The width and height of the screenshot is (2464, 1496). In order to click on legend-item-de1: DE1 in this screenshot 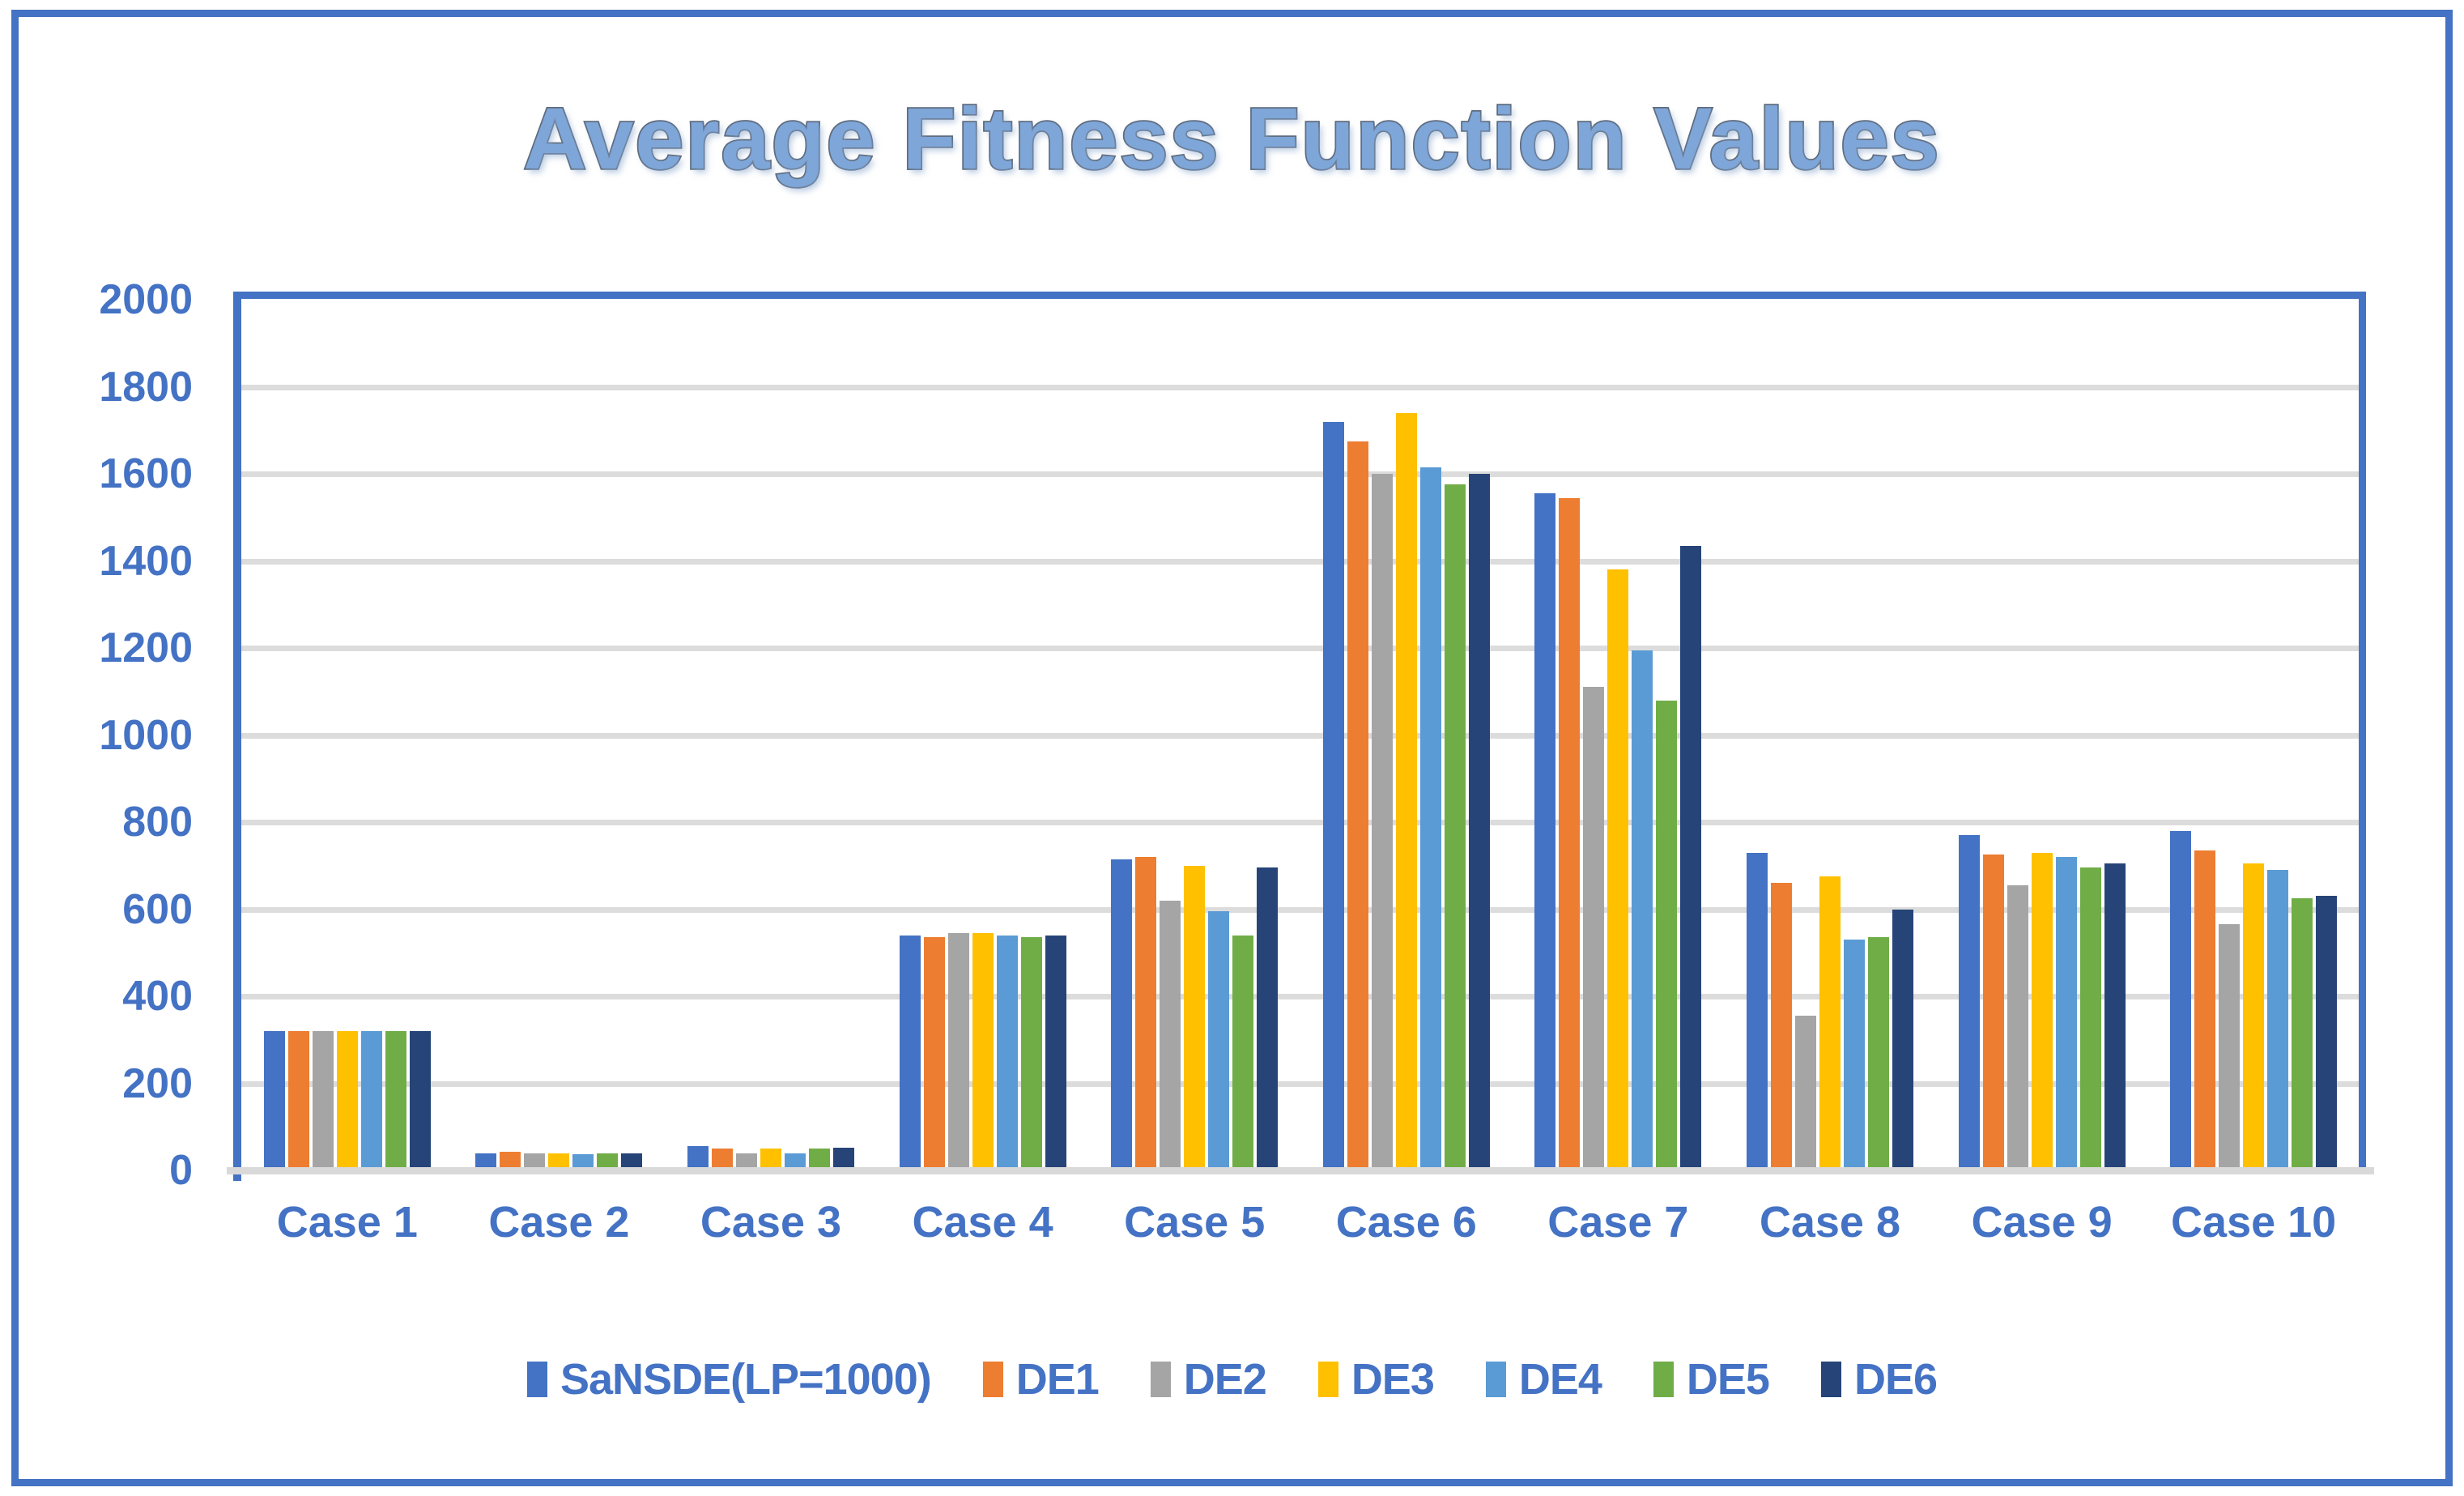, I will do `click(1041, 1379)`.